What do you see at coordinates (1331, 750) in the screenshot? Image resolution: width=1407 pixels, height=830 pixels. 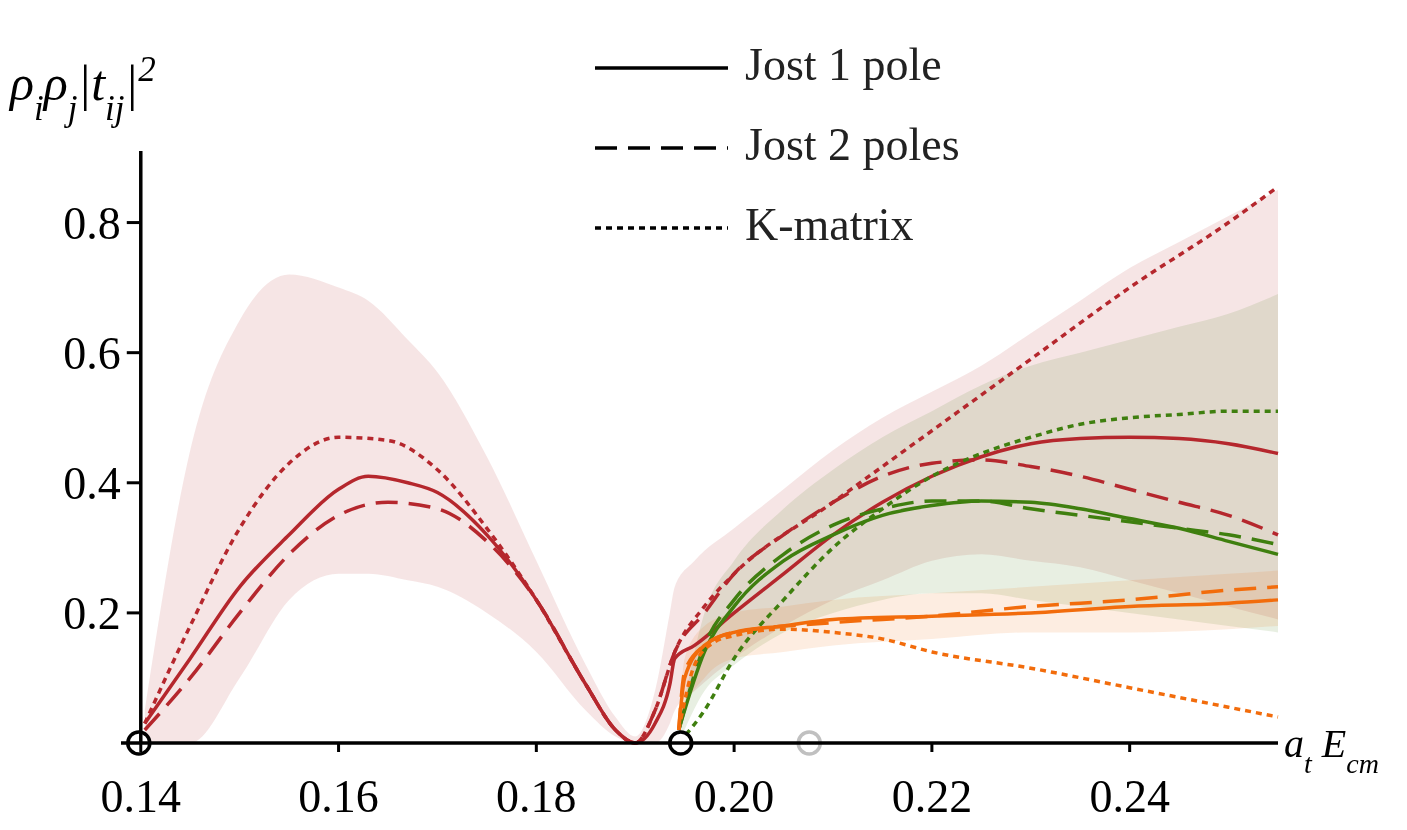 I see `x-axis-title: a$_{t}$ E$_{cm}$` at bounding box center [1331, 750].